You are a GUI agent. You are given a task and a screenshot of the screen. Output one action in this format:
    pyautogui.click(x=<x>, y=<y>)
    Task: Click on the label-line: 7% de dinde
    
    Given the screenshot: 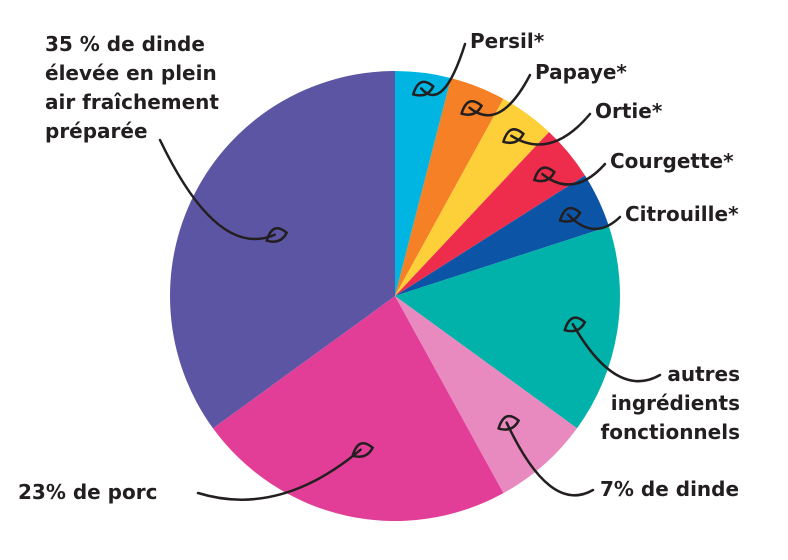 What is the action you would take?
    pyautogui.click(x=669, y=489)
    